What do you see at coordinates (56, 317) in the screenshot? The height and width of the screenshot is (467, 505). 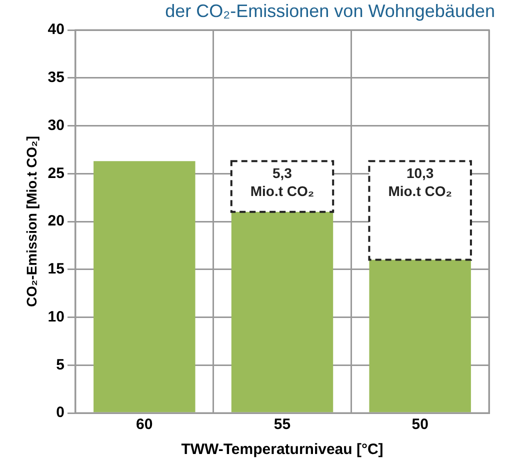 I see `y-tick-label: 10` at bounding box center [56, 317].